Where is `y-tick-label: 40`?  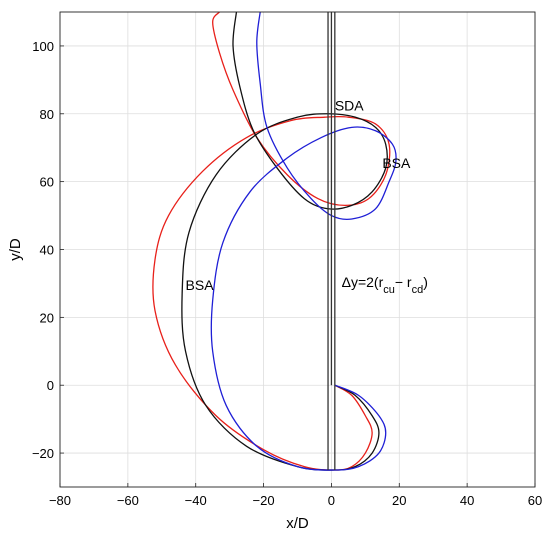 y-tick-label: 40 is located at coordinates (47, 250).